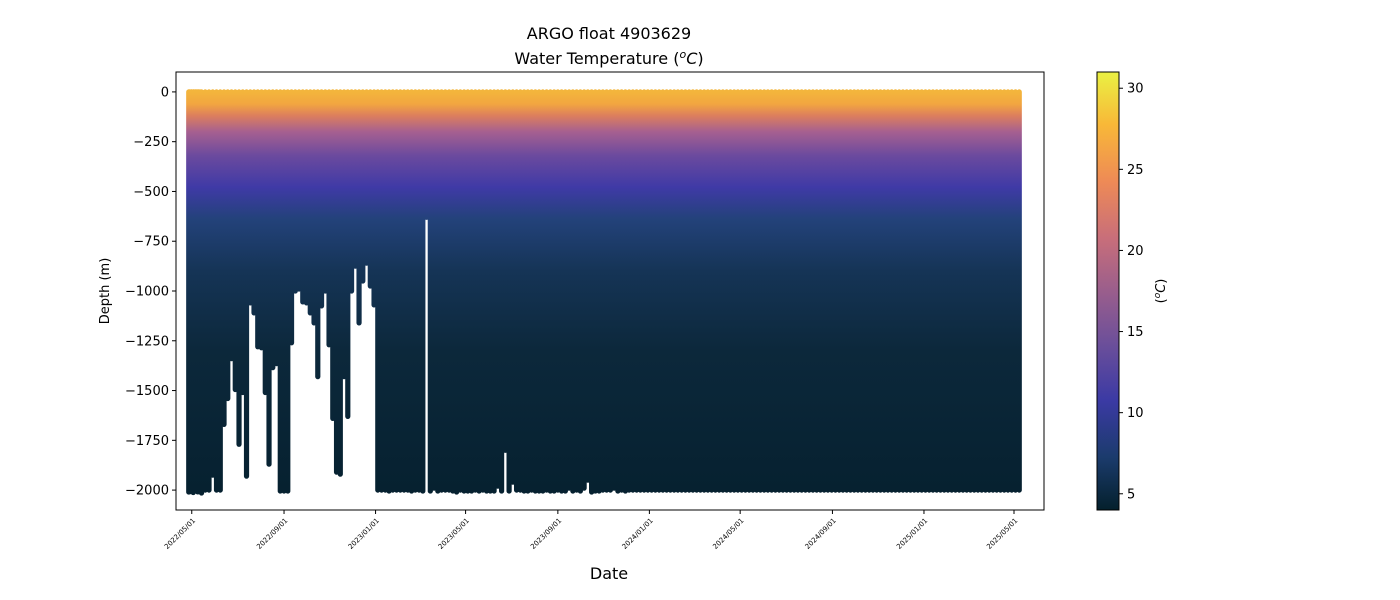 This screenshot has width=1400, height=600. I want to click on colorbar-tick-label: 20, so click(1135, 251).